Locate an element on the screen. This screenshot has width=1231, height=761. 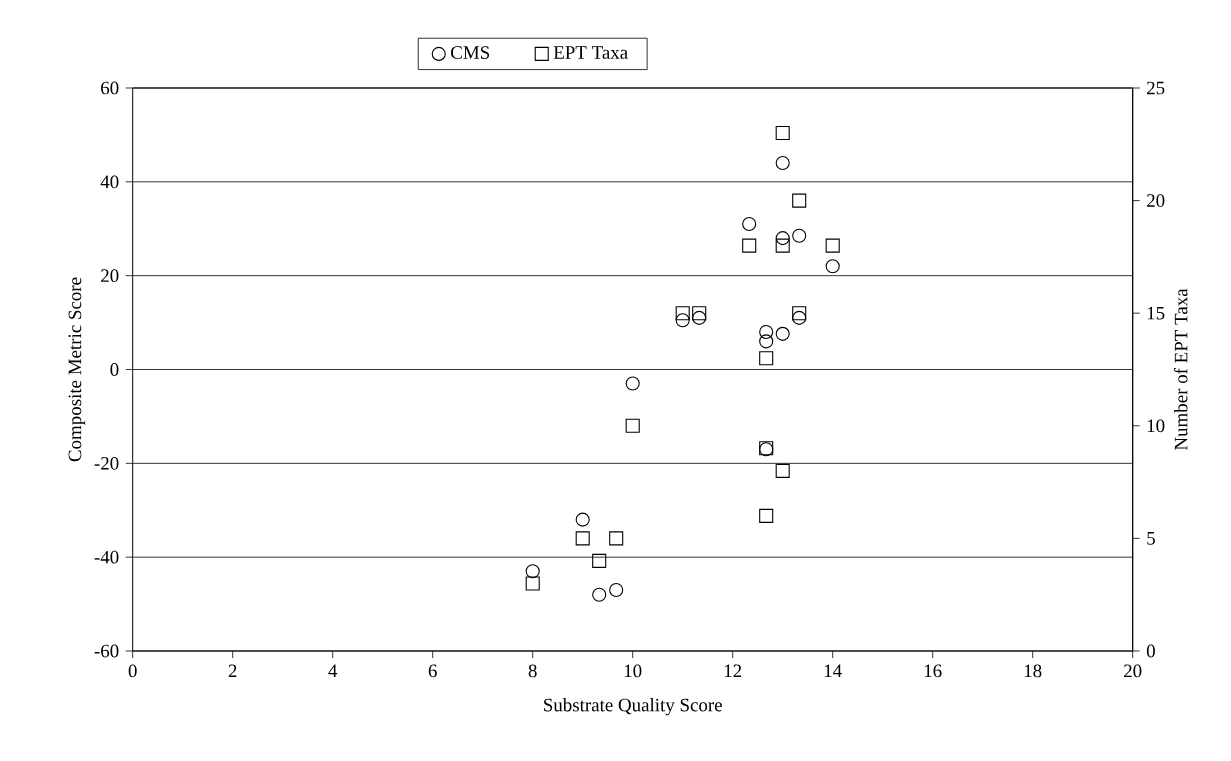
y-tick-label: 40 is located at coordinates (109, 182).